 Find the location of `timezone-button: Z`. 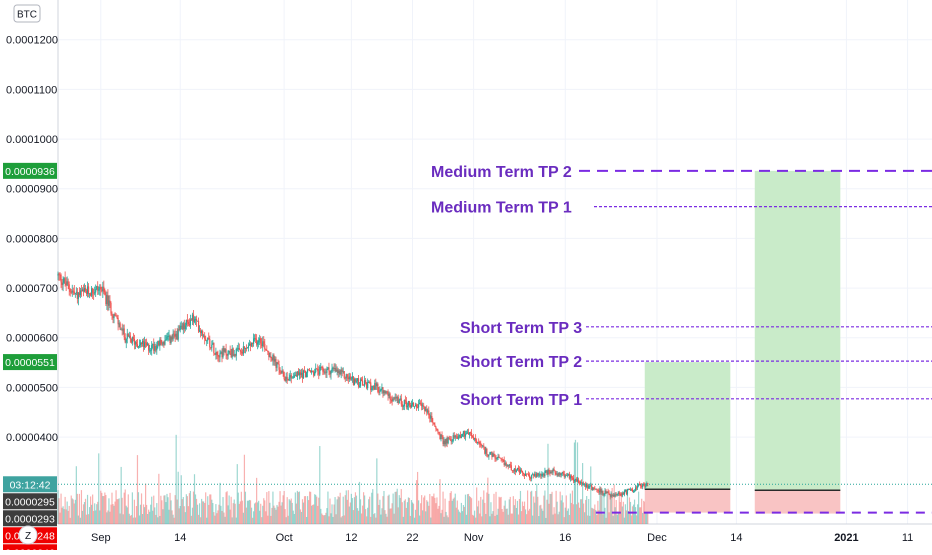

timezone-button: Z is located at coordinates (28, 535).